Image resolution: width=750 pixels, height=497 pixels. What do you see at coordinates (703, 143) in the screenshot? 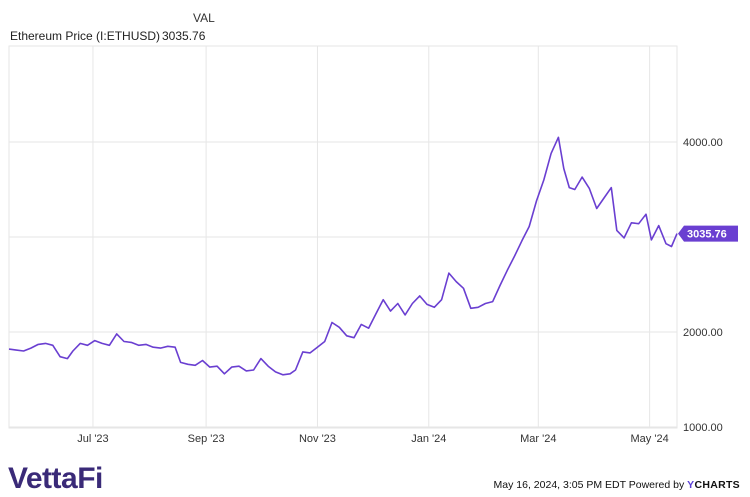
I see `y-tick-label: 4000.00` at bounding box center [703, 143].